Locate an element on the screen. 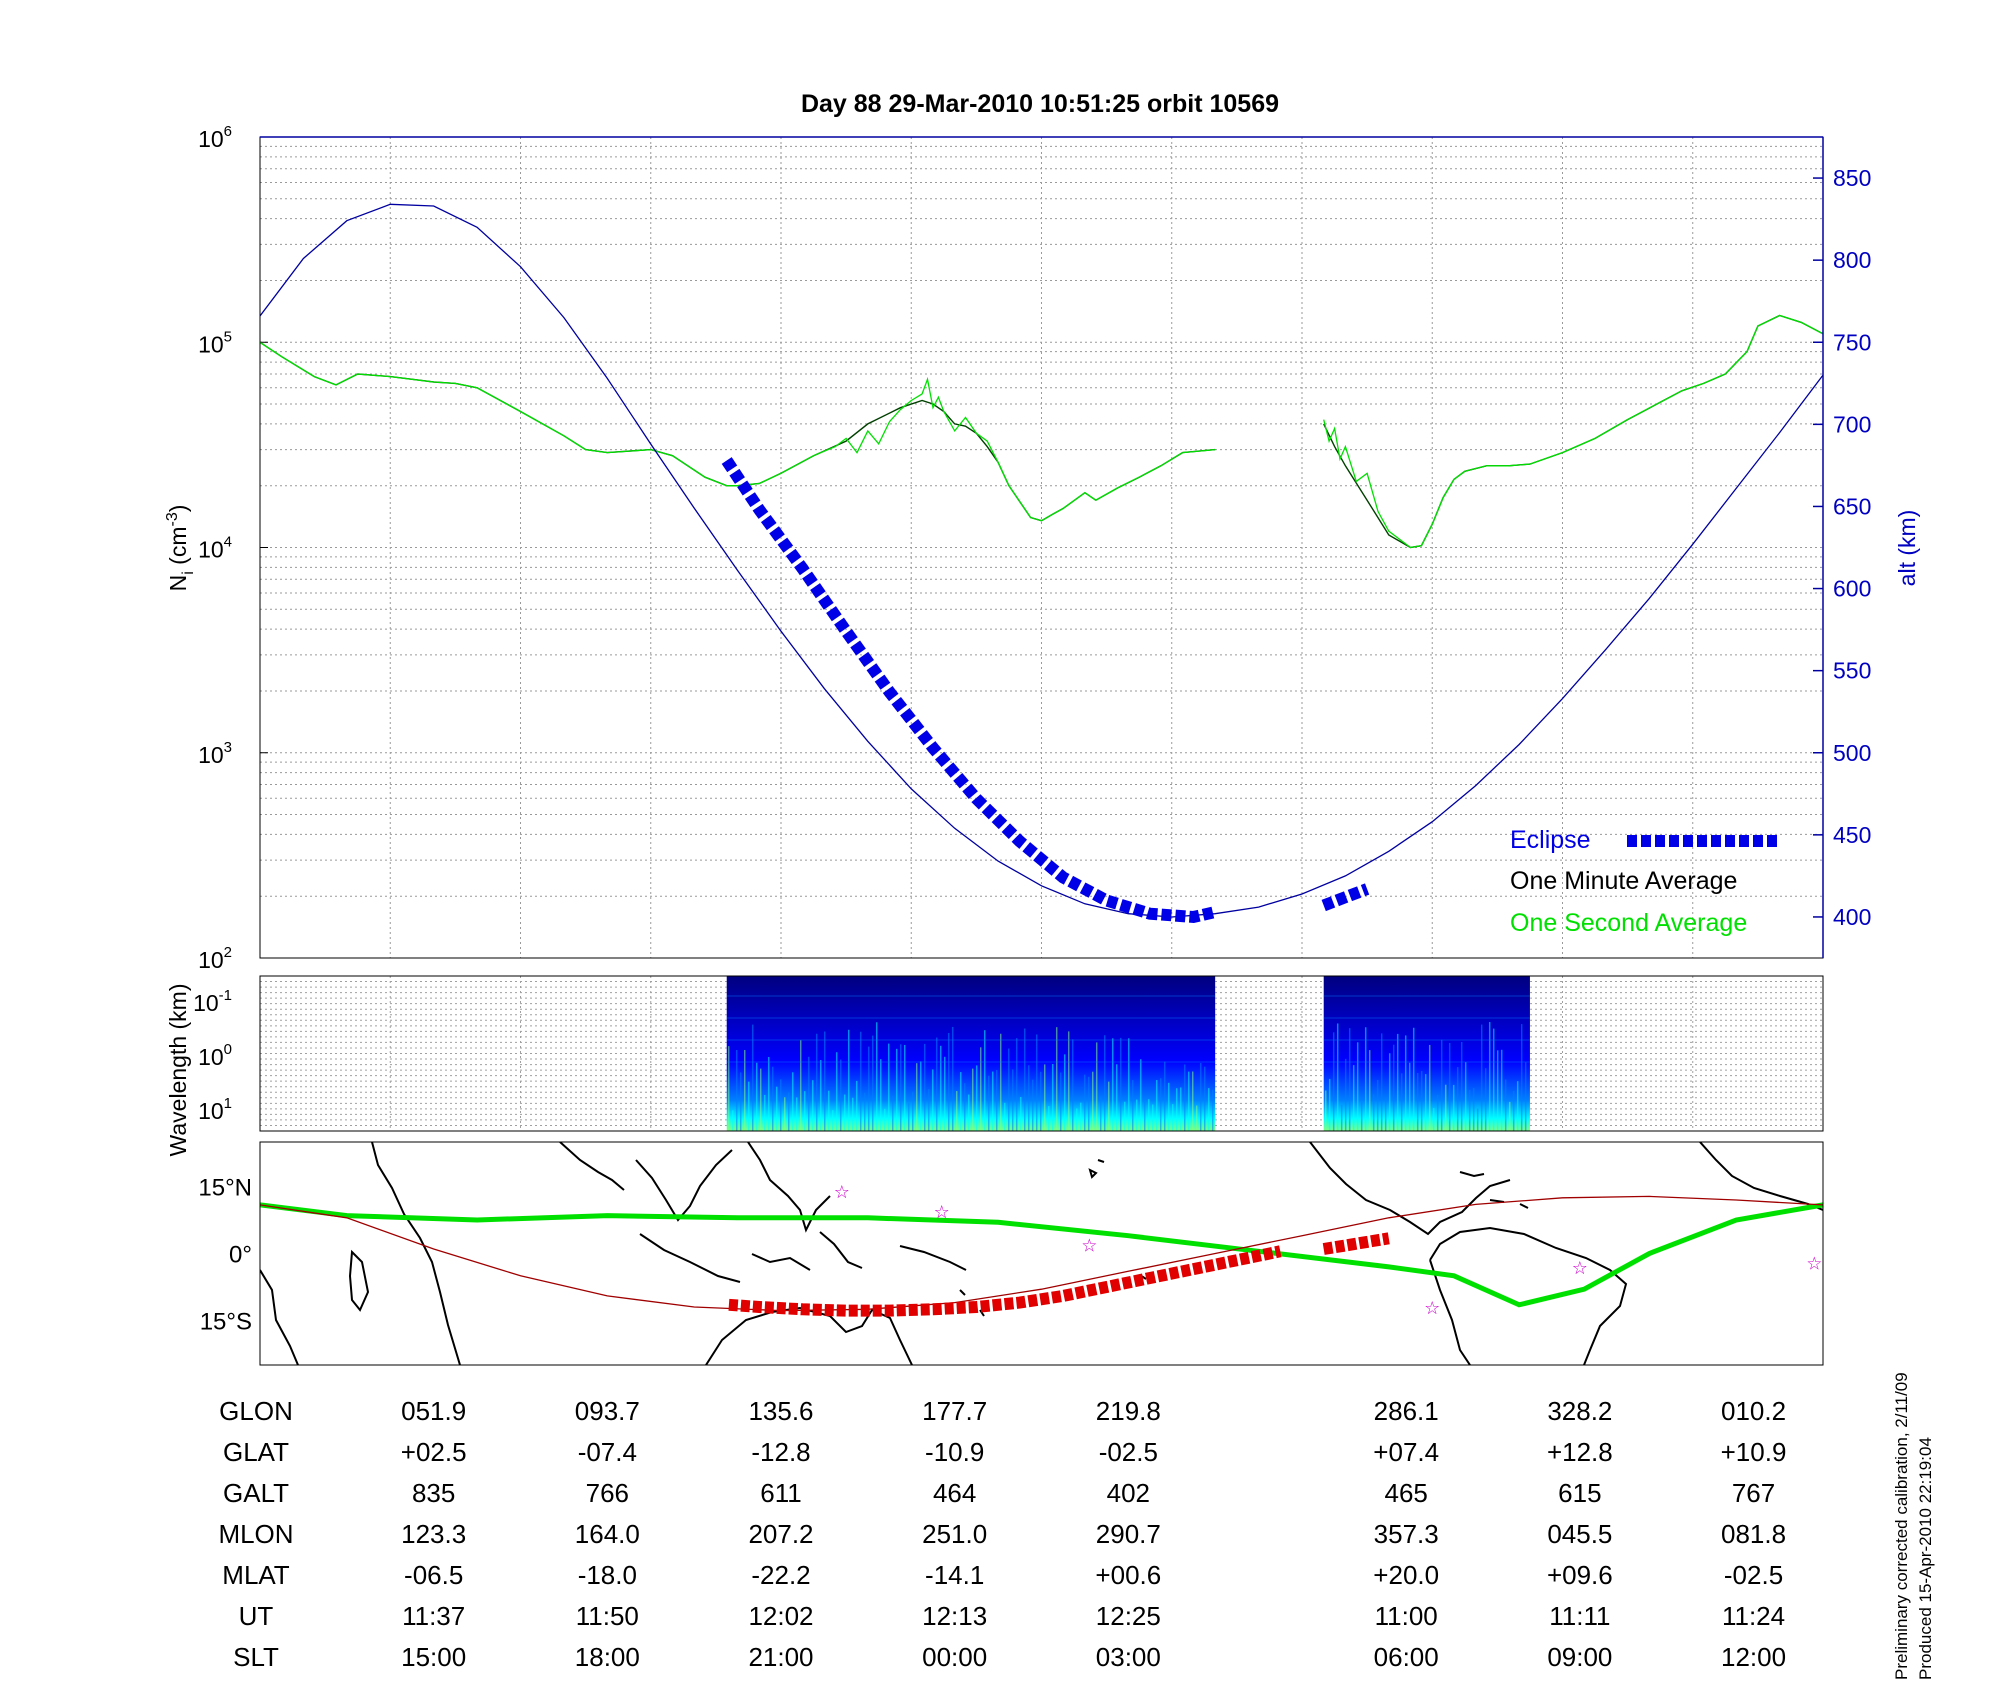  figure-title: Day 88 29-Mar-2010 10:51:25 orbit 10569 is located at coordinates (1040, 104).